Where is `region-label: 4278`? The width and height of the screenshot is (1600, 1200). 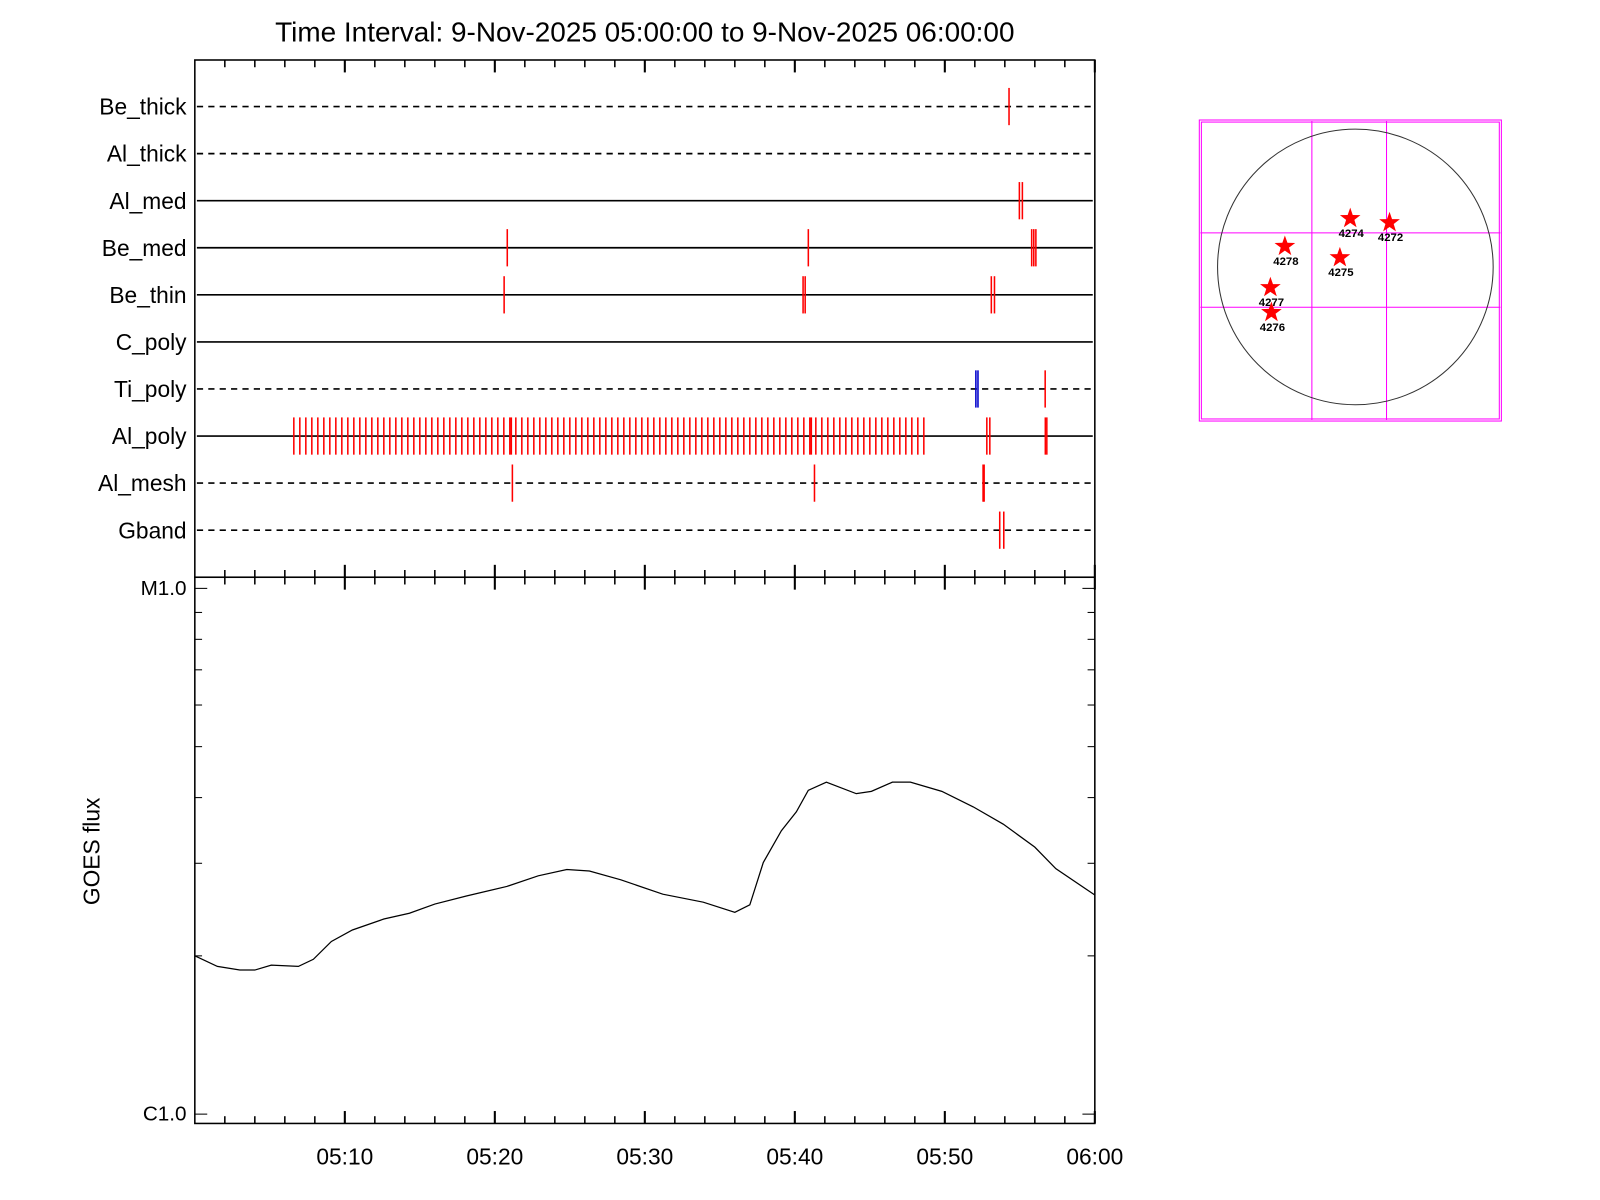 region-label: 4278 is located at coordinates (1285, 262).